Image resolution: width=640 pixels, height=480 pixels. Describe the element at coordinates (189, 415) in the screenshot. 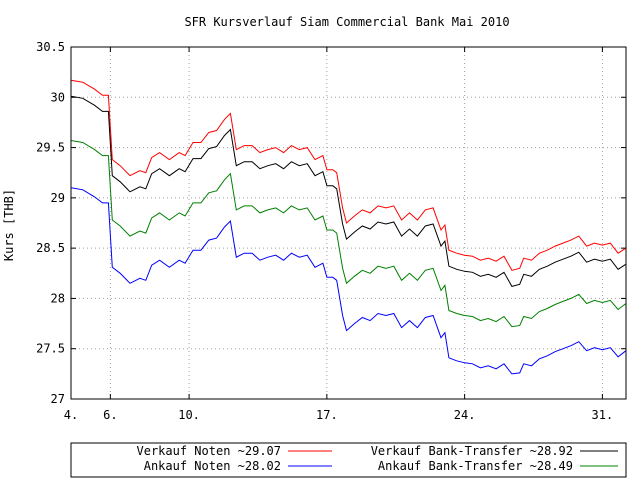

I see `x-tick-label: 10.` at that location.